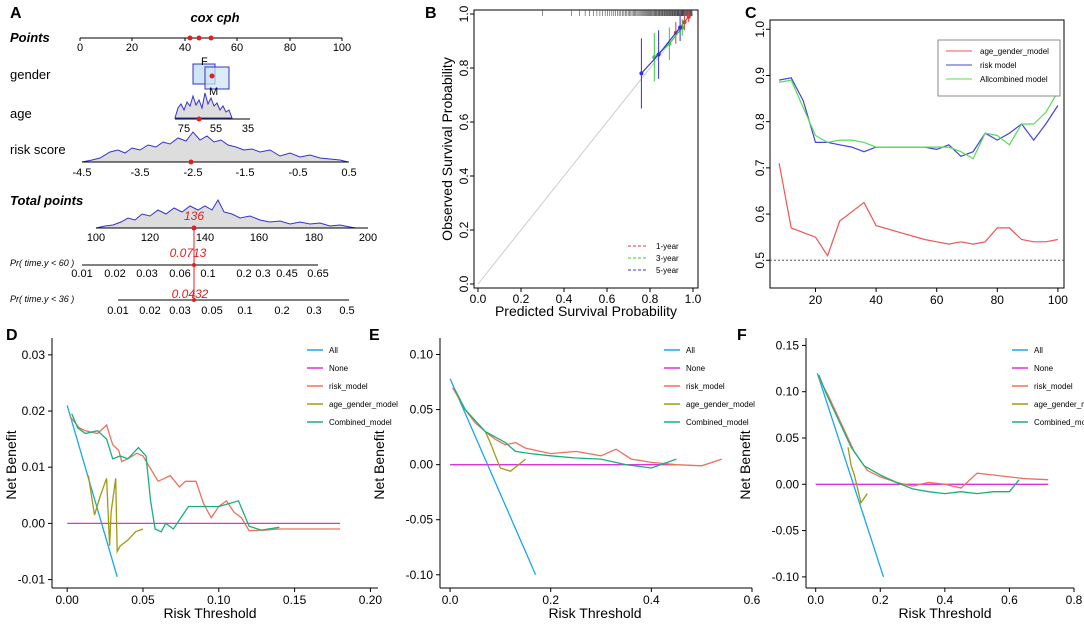 Image resolution: width=1084 pixels, height=625 pixels. What do you see at coordinates (281, 311) in the screenshot?
I see `pr36-tick-label: 0.2` at bounding box center [281, 311].